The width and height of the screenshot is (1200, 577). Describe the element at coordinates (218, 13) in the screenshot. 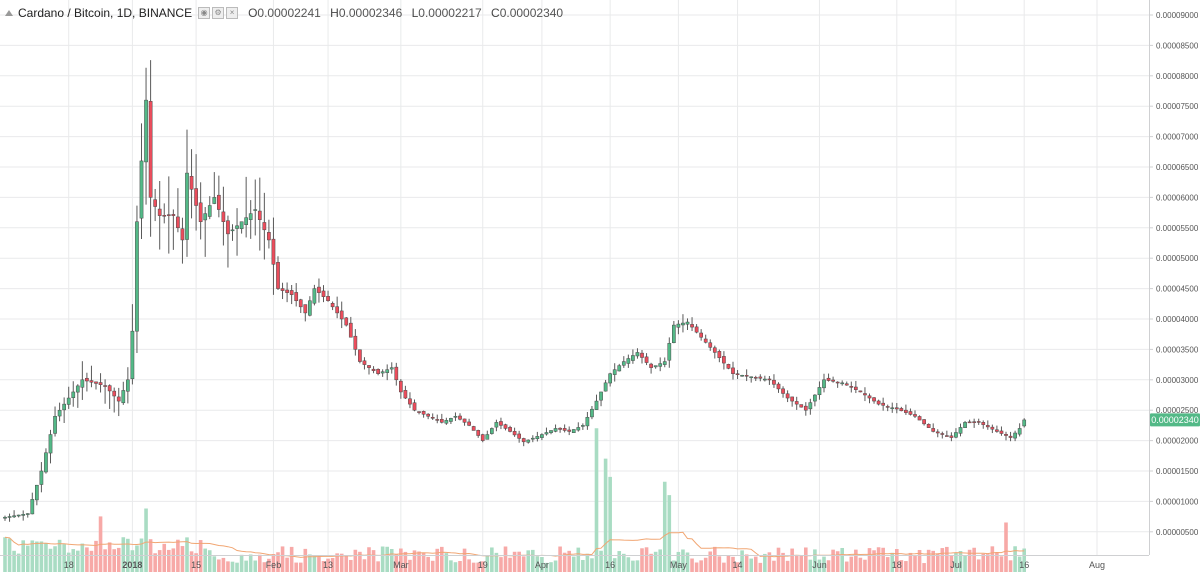

I see `settings-icon: ⚙` at that location.